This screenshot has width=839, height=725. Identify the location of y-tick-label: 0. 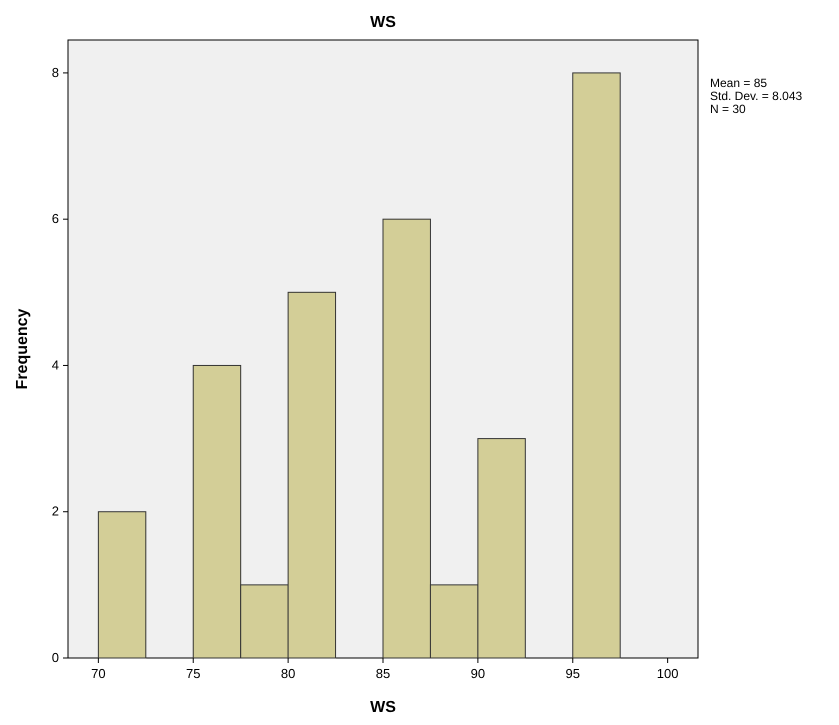
(55, 657).